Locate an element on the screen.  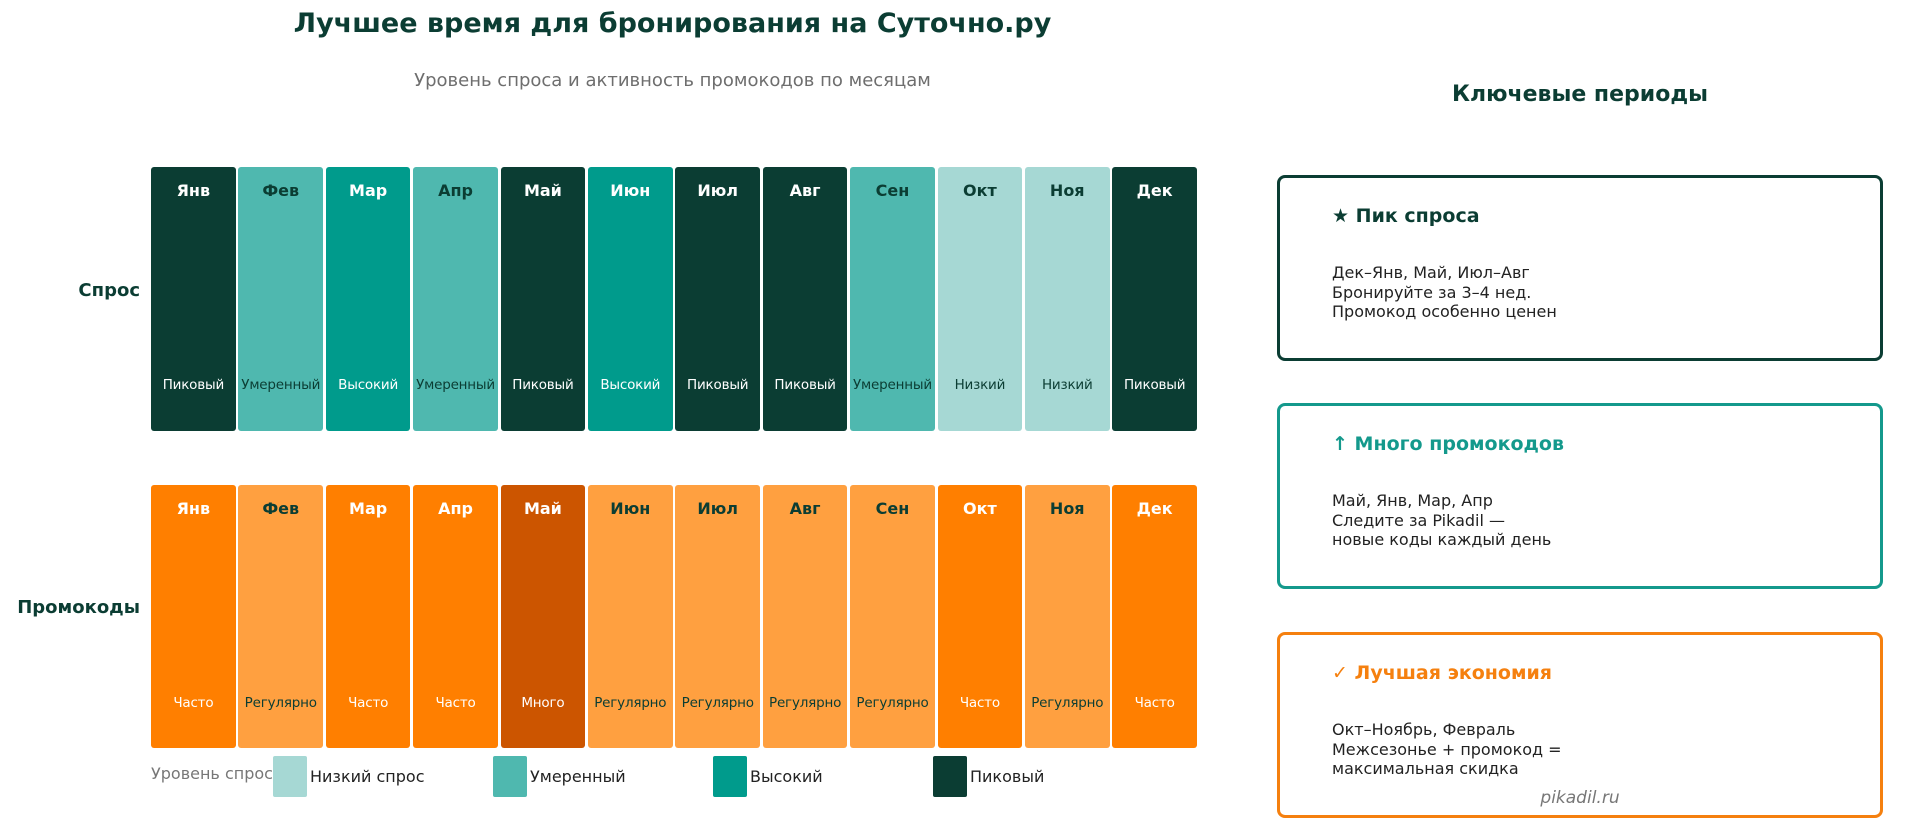
demand-cell: Авг Пиковый is located at coordinates (805, 299).